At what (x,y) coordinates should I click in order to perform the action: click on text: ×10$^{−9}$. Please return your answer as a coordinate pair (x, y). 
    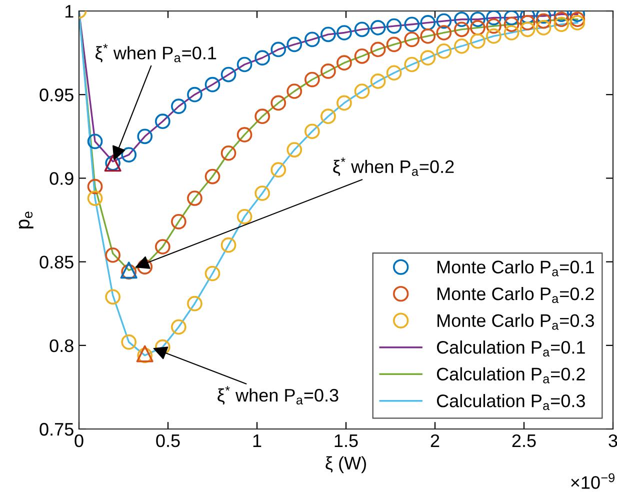
    Looking at the image, I should click on (593, 481).